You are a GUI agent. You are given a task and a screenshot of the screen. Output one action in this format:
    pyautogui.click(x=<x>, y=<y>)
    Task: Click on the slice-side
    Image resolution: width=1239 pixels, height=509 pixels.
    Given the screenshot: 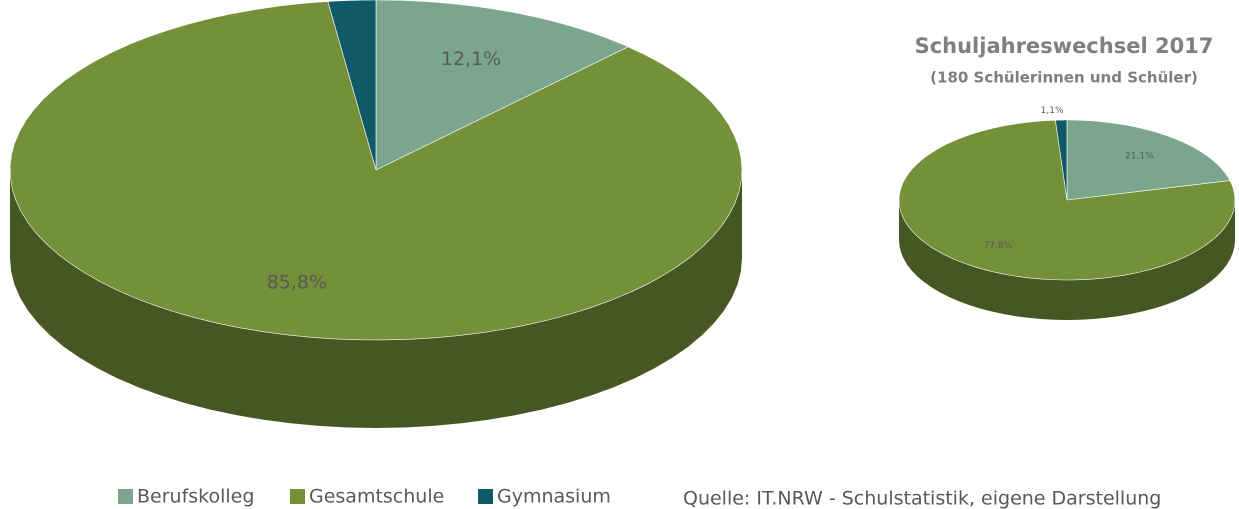 What is the action you would take?
    pyautogui.click(x=1067, y=260)
    